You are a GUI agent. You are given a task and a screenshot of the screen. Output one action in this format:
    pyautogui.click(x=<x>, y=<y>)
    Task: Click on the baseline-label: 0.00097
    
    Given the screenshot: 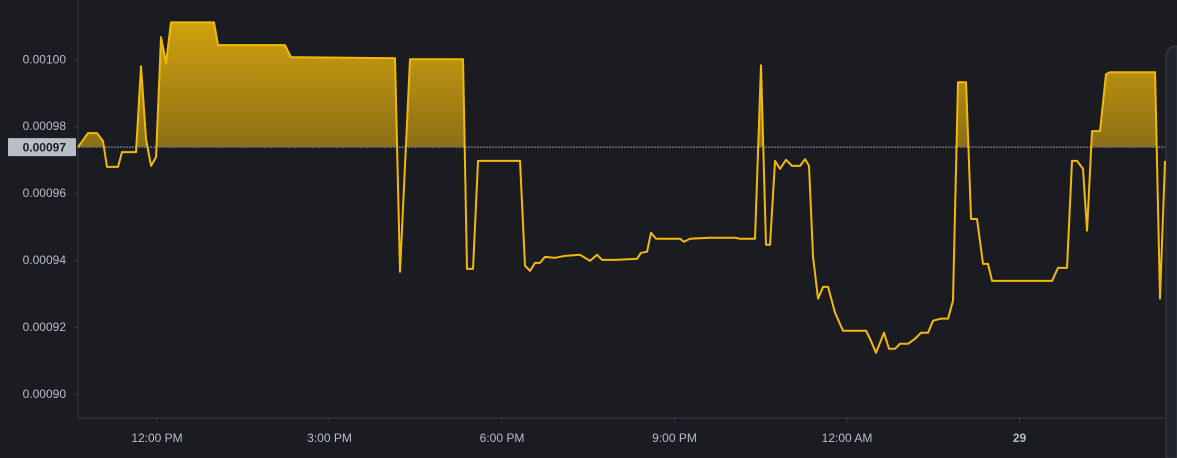 What is the action you would take?
    pyautogui.click(x=45, y=147)
    